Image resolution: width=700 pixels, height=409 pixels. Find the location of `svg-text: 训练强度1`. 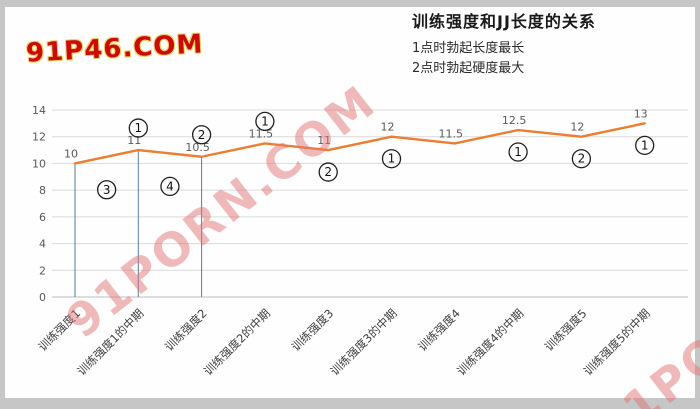

svg-text: 训练强度1 is located at coordinates (60, 330).